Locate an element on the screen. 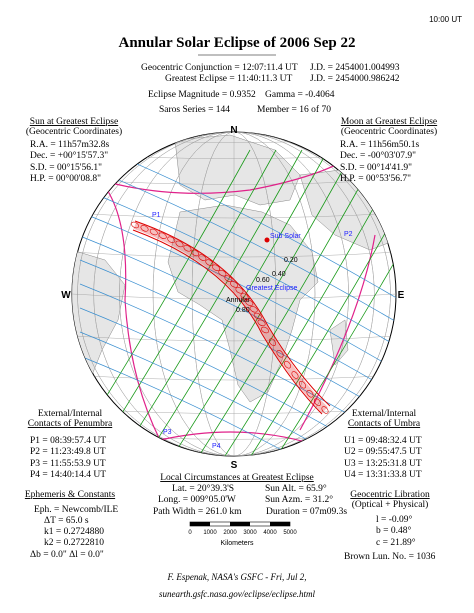  ephemeris-heading: Ephemeris & Constants is located at coordinates (70, 495).